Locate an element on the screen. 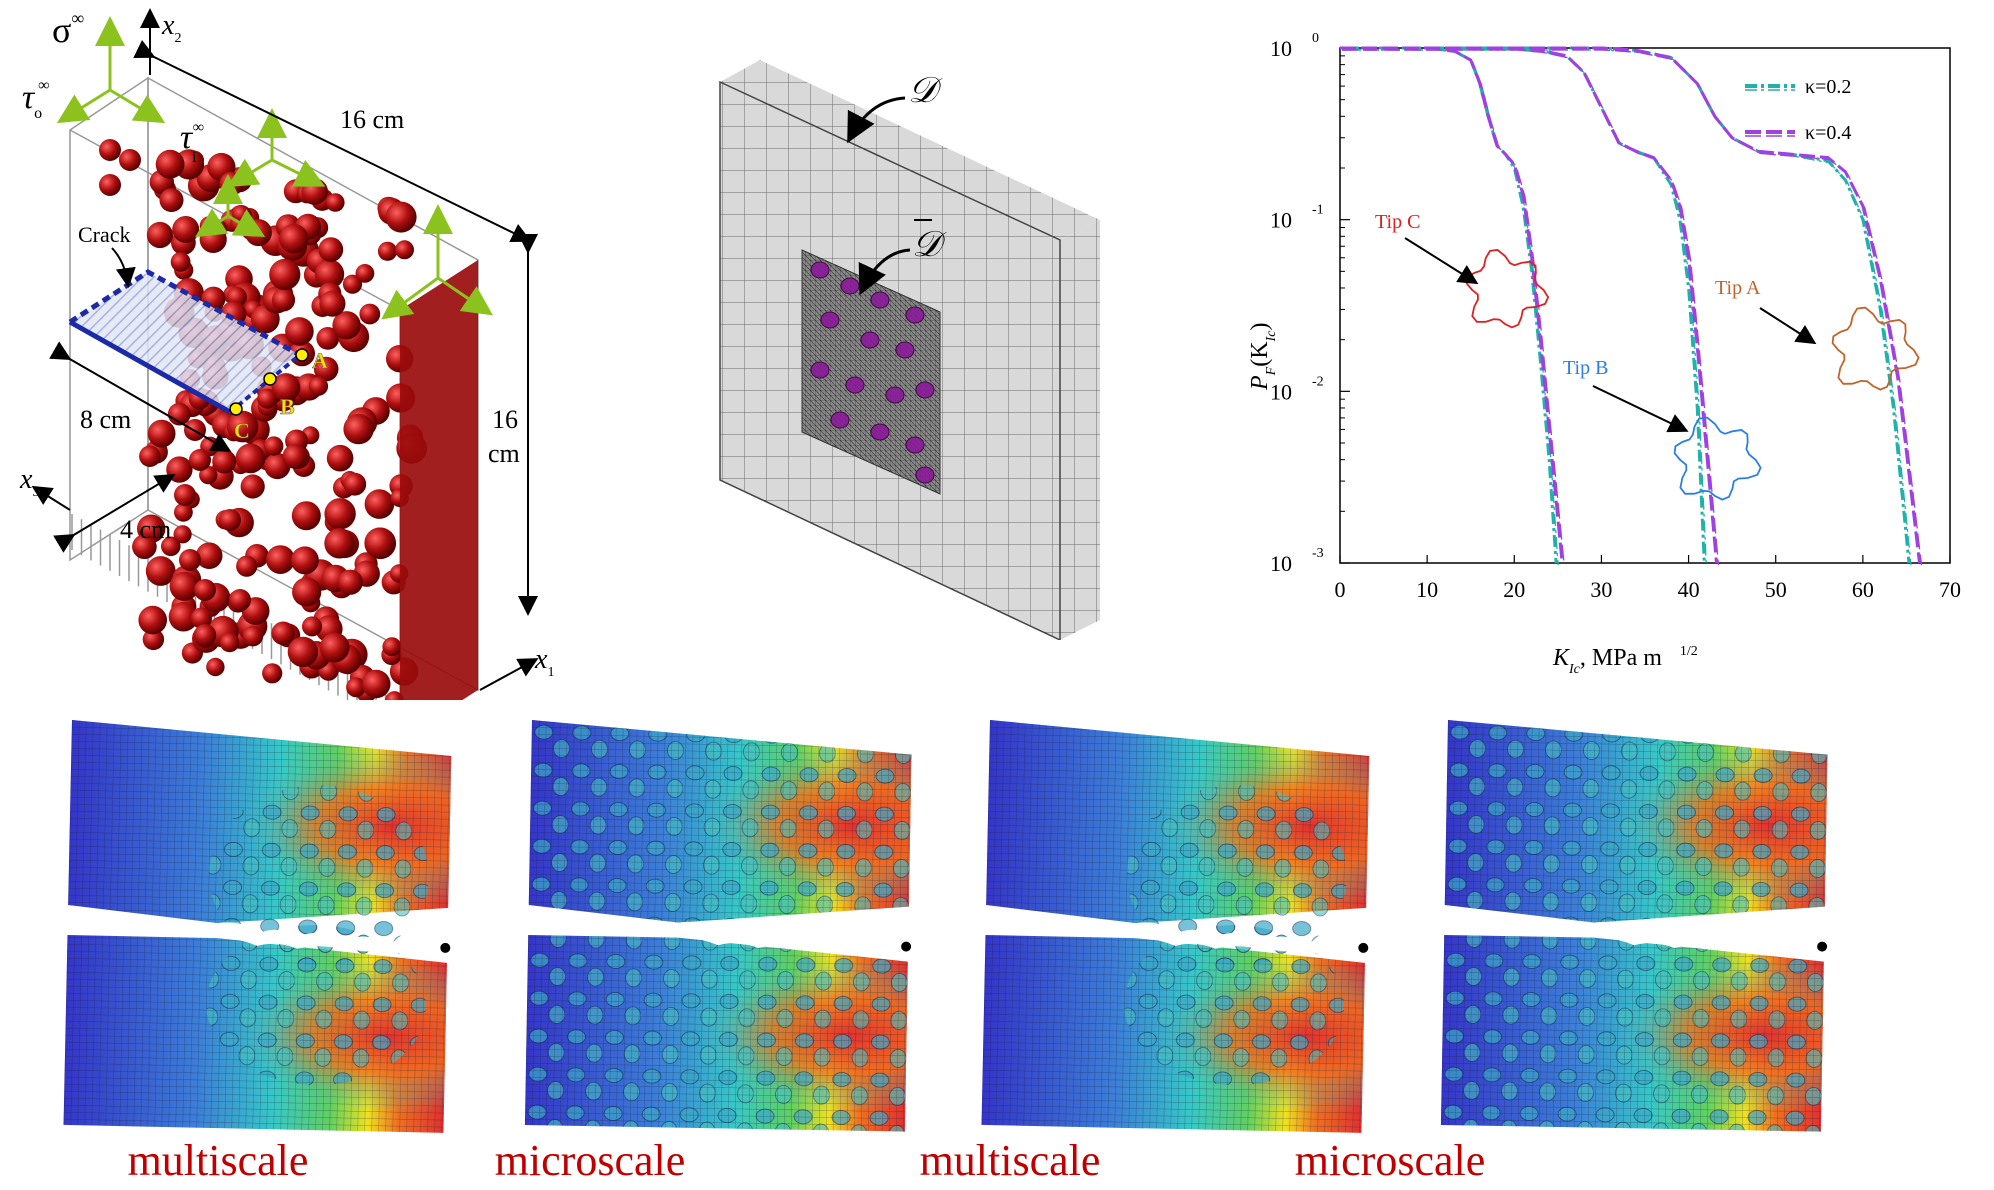 The image size is (1994, 1190). x-tick-label: 50 is located at coordinates (1776, 589).